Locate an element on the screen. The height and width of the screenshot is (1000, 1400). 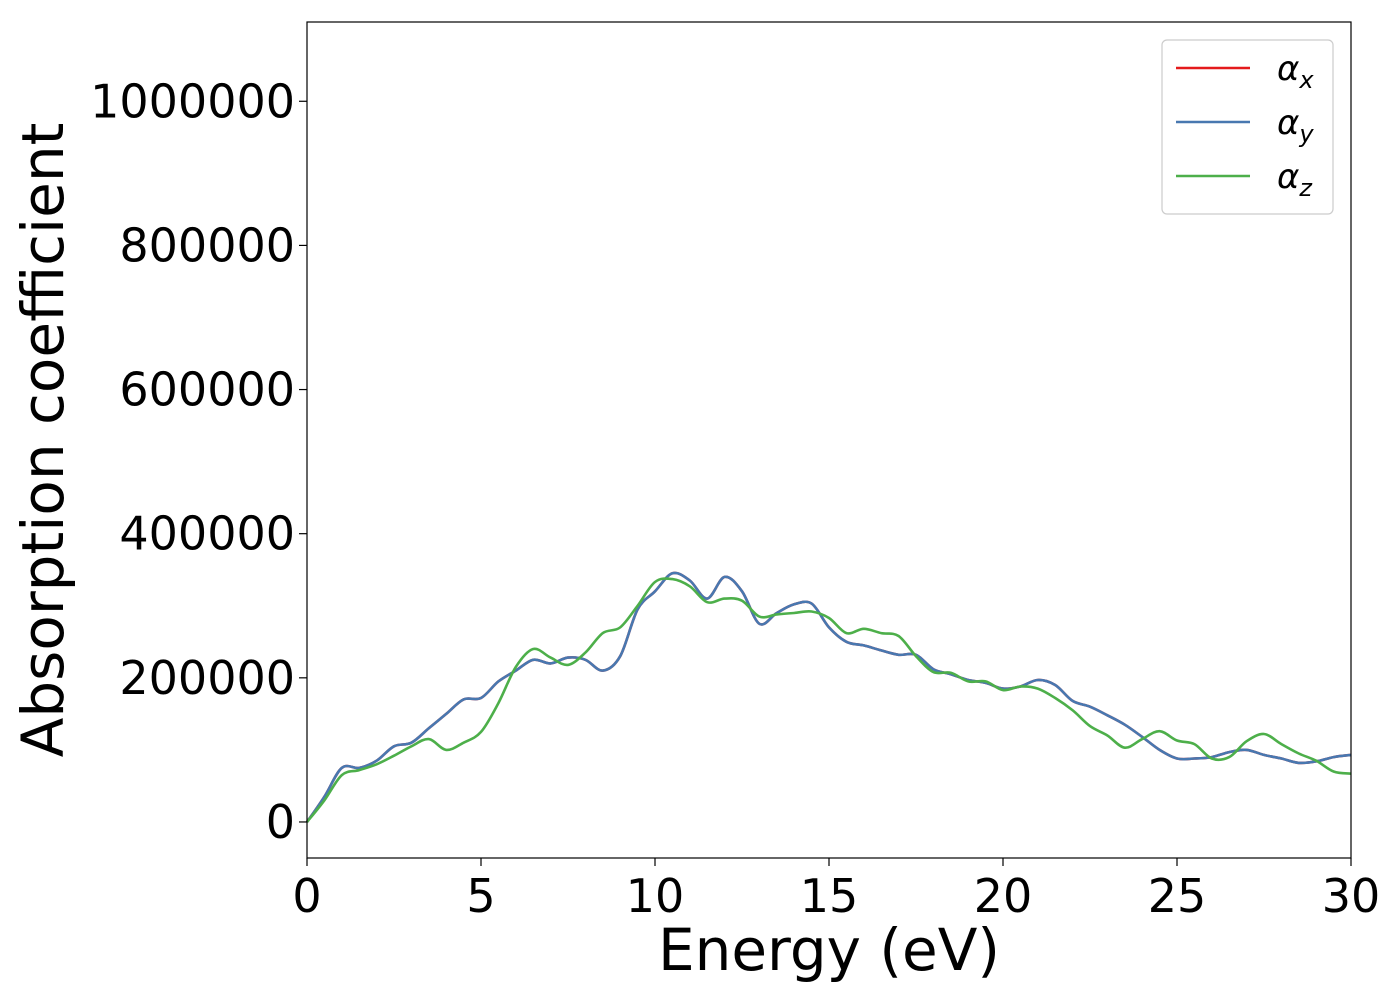
x-axis-ticks: 0 5 10 15 20 25 30 is located at coordinates (836, 890).